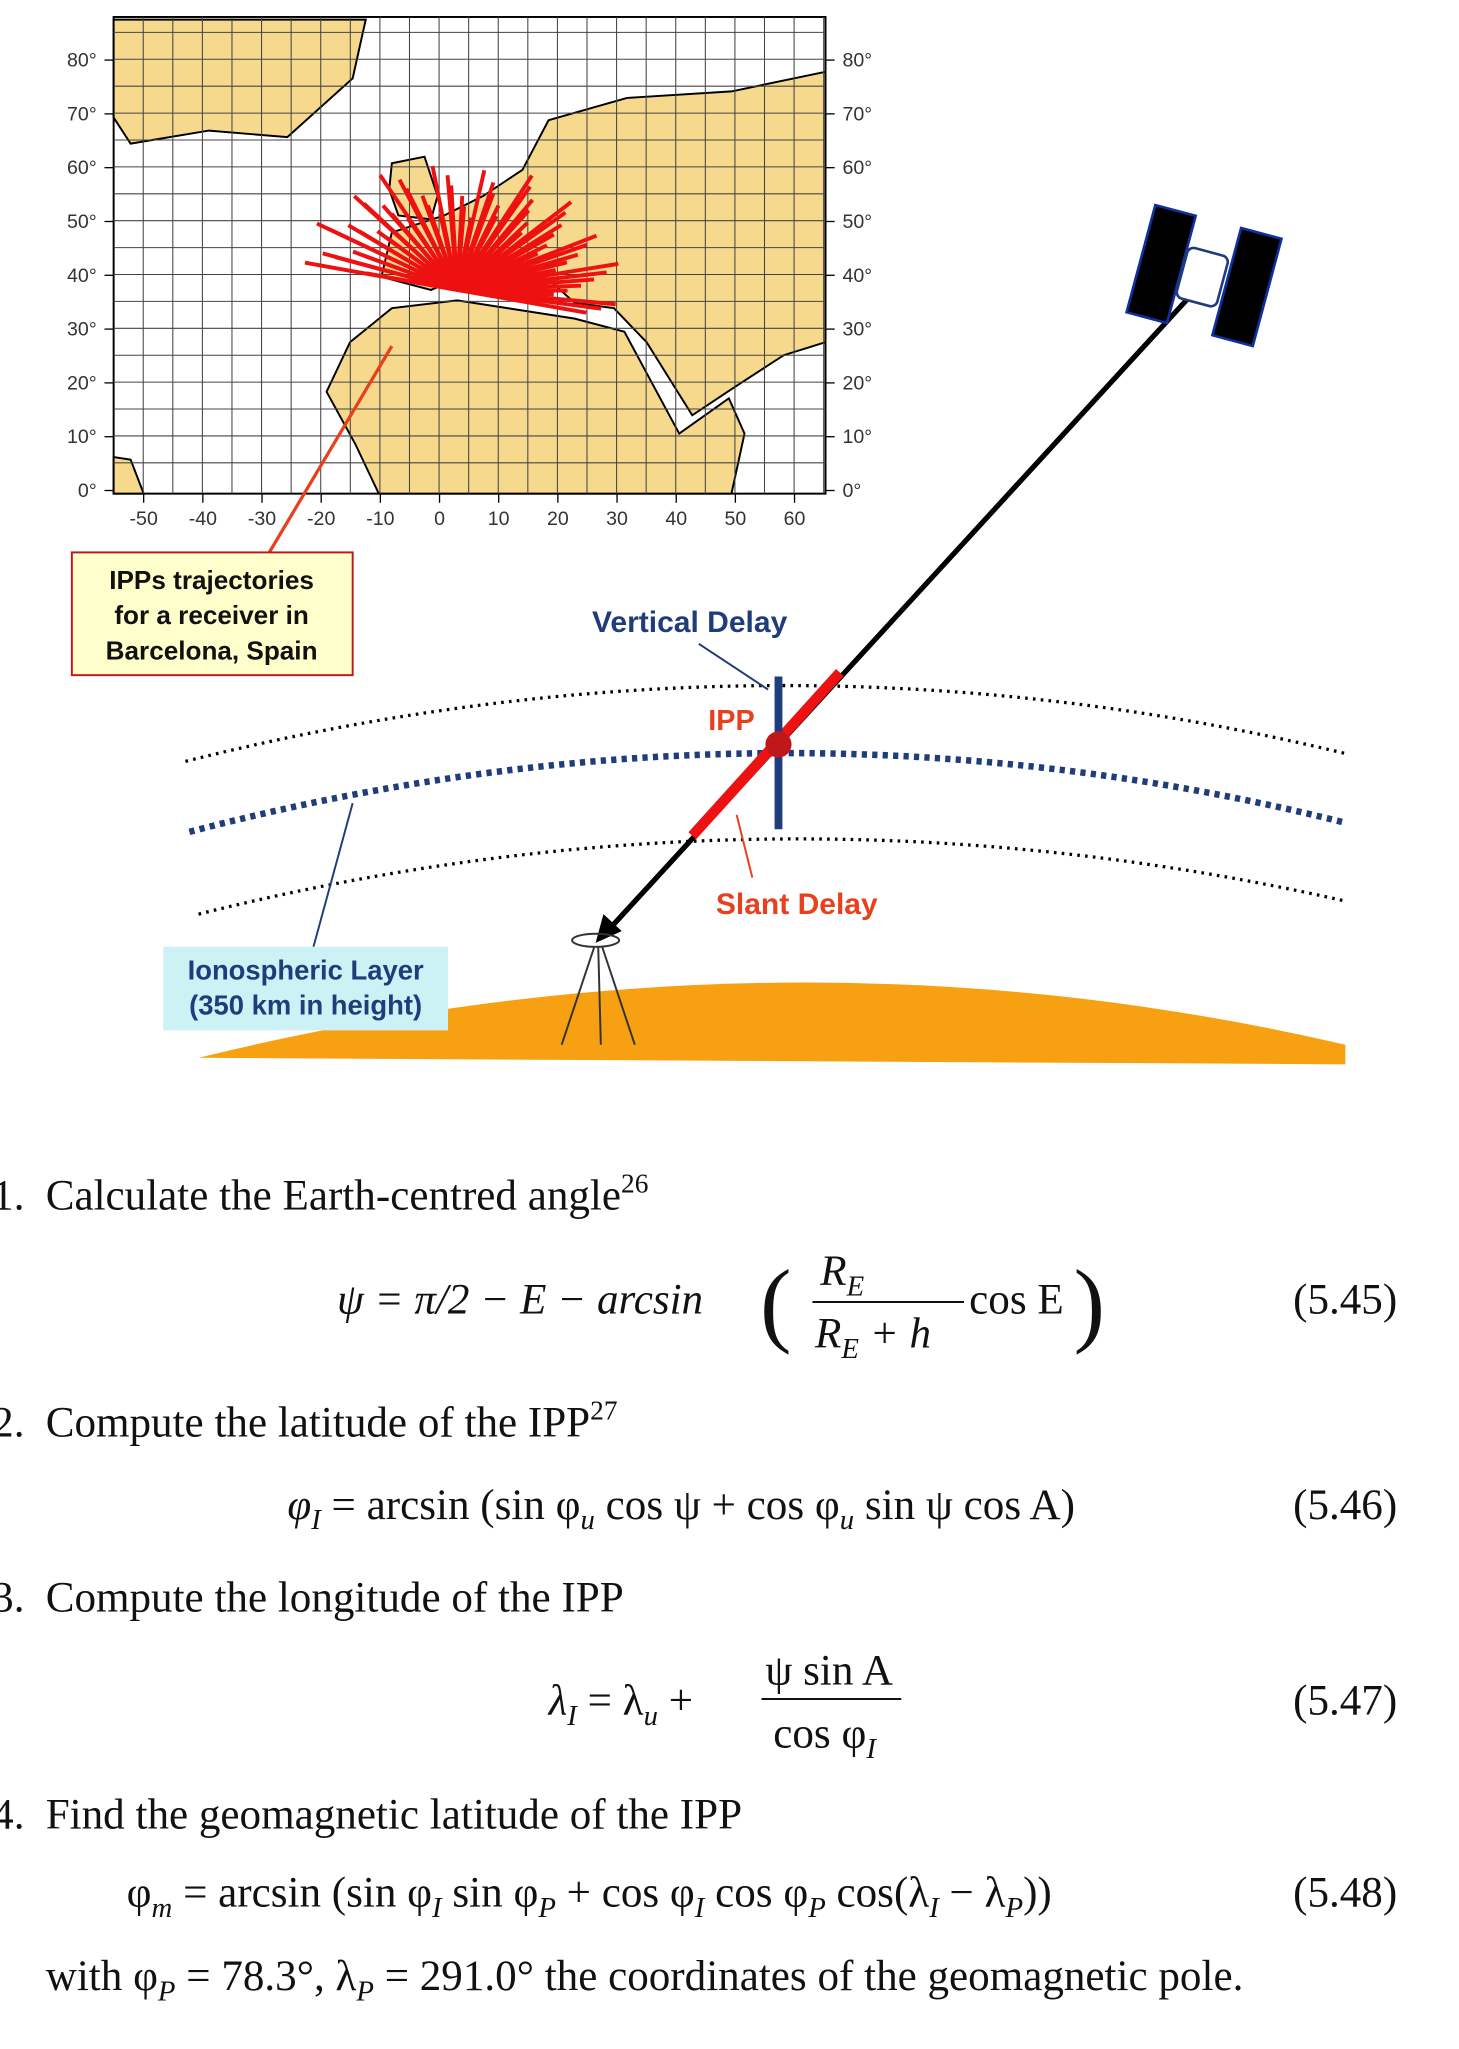 The width and height of the screenshot is (1459, 2049). I want to click on eq-sub: m, so click(162, 1908).